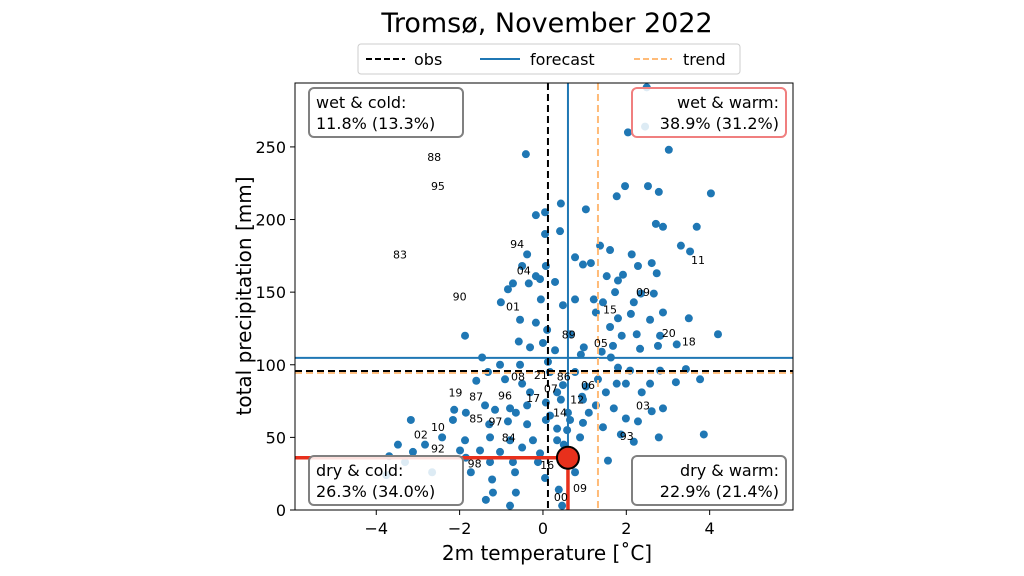 Image resolution: width=1024 pixels, height=576 pixels. I want to click on y-tick-label: 200, so click(270, 220).